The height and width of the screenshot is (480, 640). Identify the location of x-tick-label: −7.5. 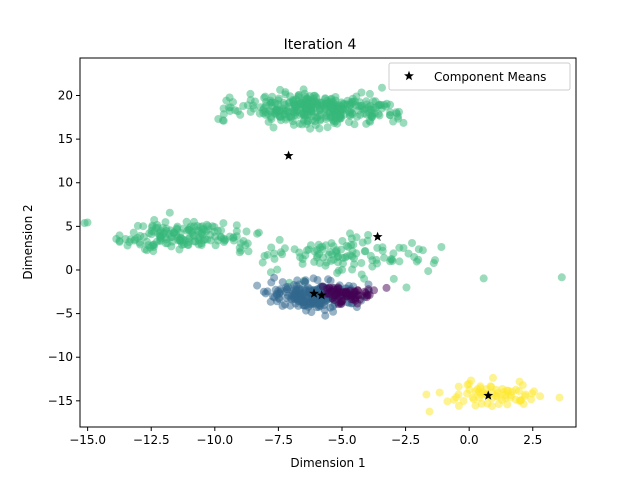
(278, 440).